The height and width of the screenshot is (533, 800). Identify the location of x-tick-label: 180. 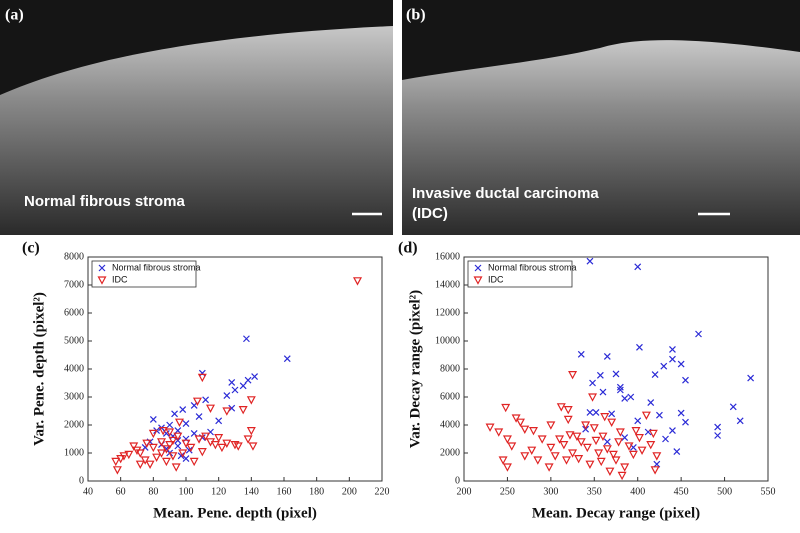
(316, 491).